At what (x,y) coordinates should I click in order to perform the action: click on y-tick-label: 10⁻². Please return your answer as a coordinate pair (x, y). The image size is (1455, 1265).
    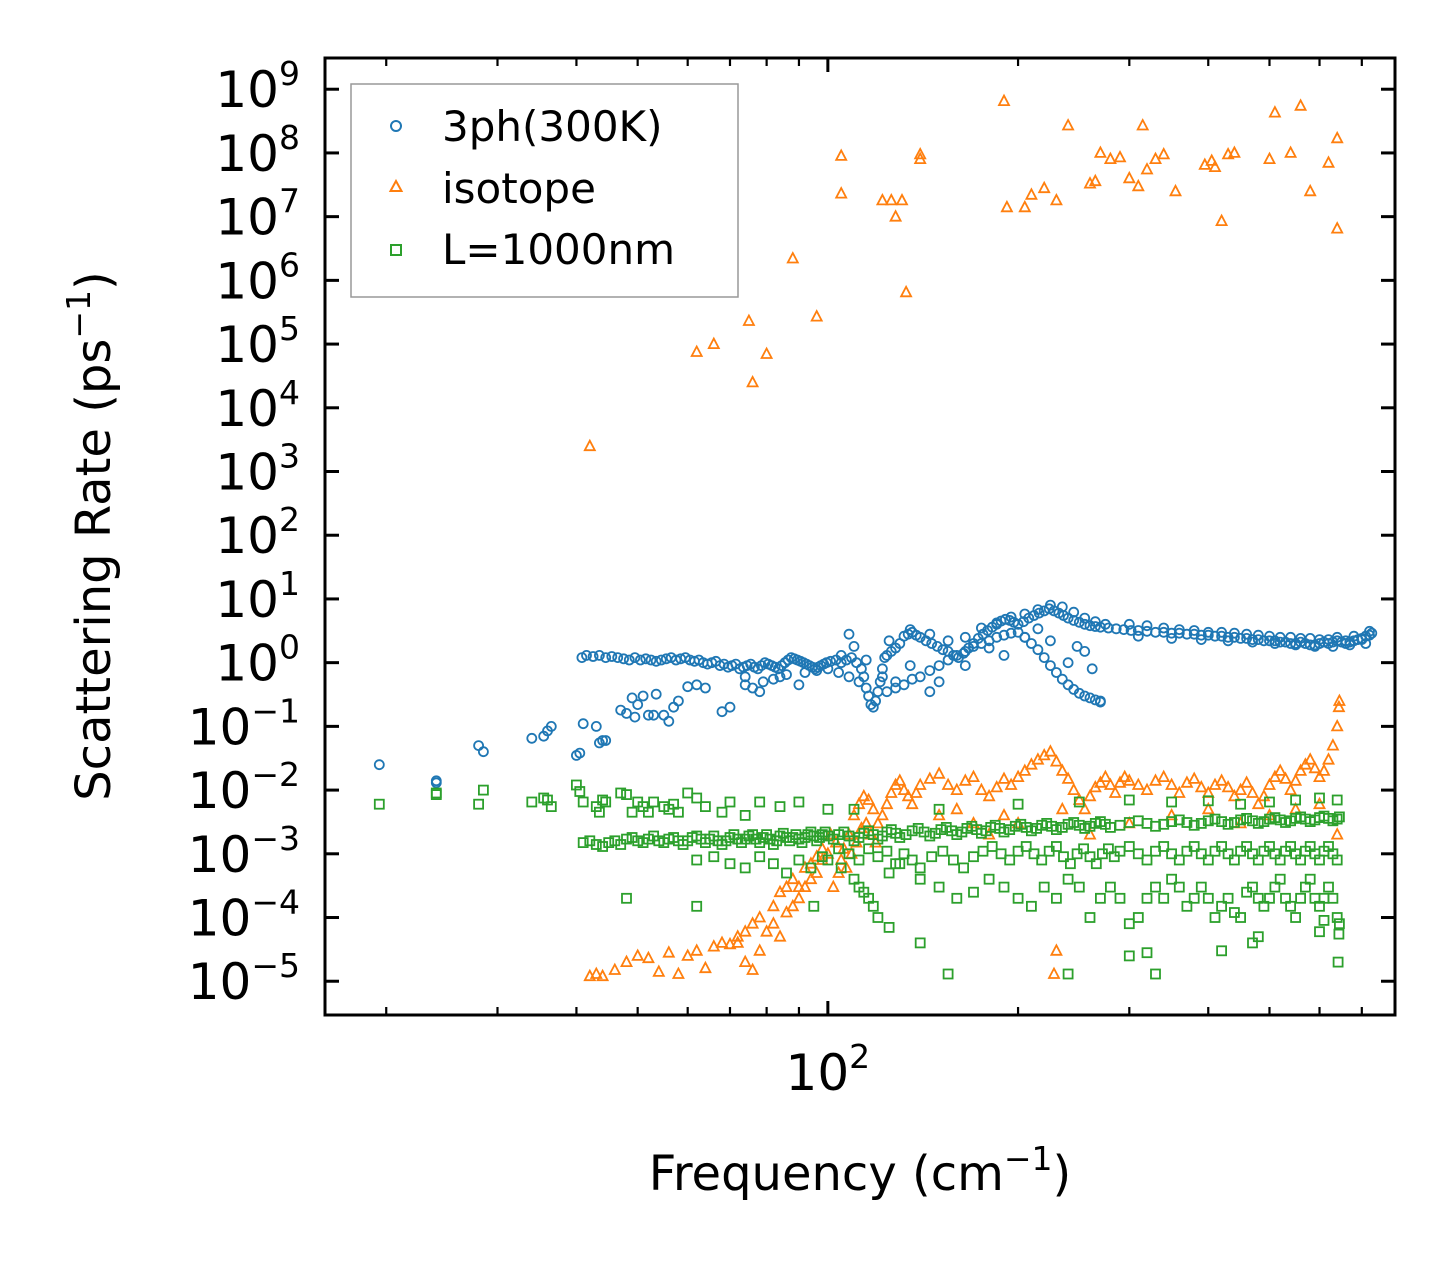
    Looking at the image, I should click on (244, 787).